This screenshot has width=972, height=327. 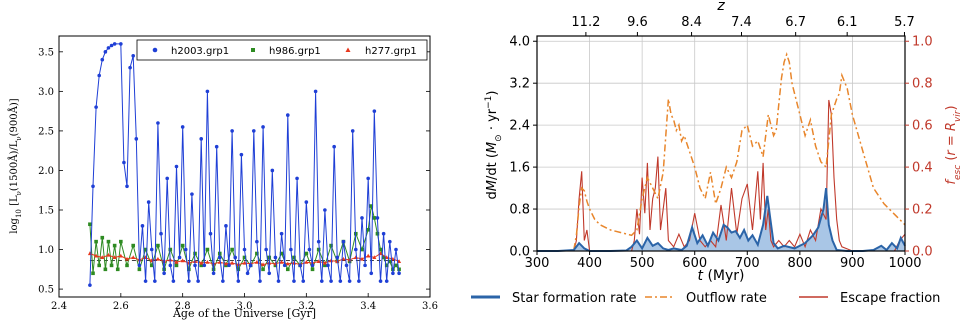 I want to click on right-y-axis-label: dM/dt (M⊙ · yr−1), so click(x=494, y=145).